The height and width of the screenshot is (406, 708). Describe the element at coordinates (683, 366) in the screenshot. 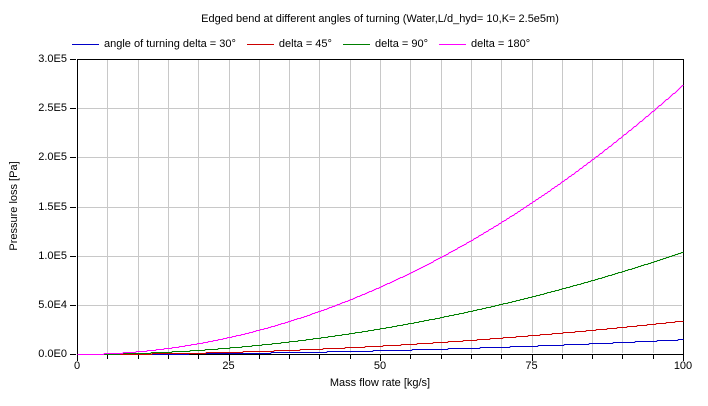

I see `x-tick-label-100: 100` at that location.